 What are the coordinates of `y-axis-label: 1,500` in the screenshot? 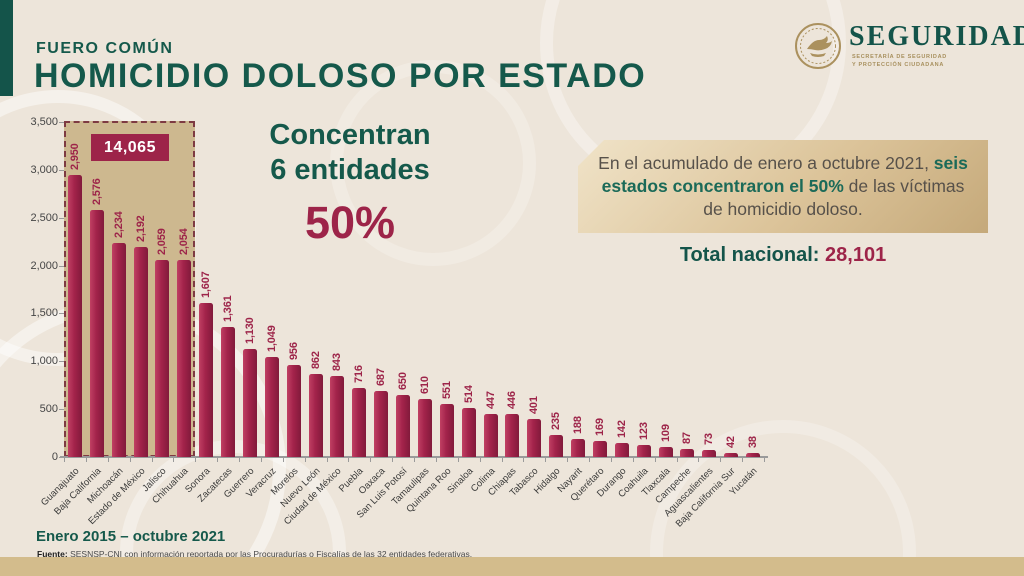 It's located at (44, 313).